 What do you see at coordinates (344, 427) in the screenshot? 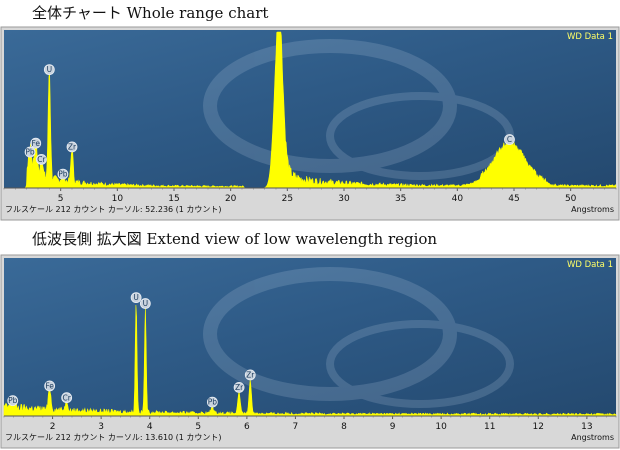
I see `x-tick-label: 8` at bounding box center [344, 427].